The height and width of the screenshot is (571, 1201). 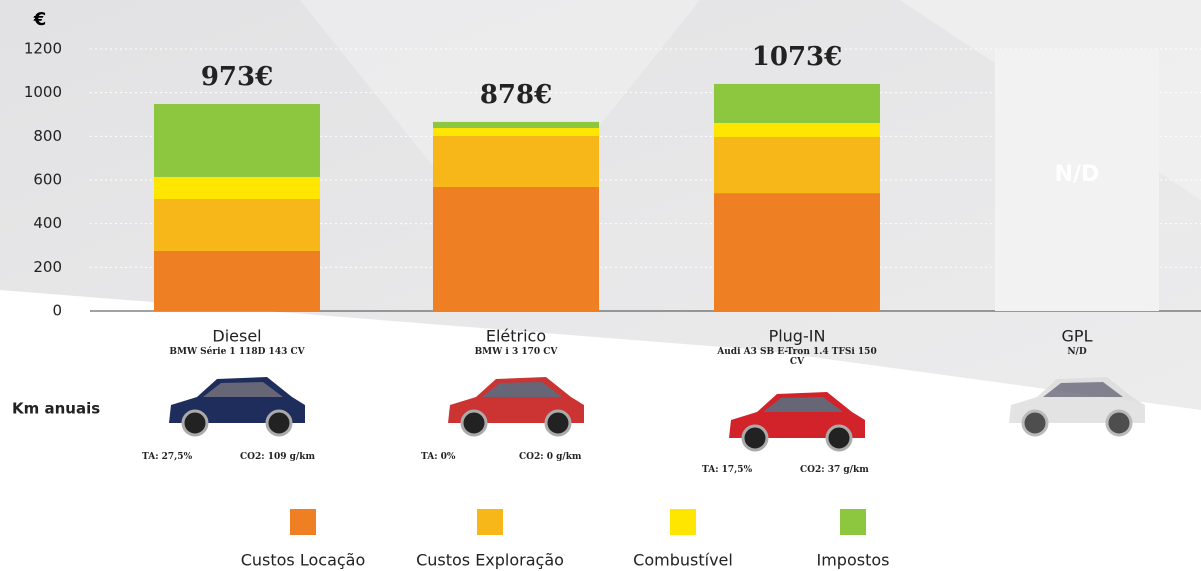 I want to click on y-tick-label: 0, so click(x=57, y=311).